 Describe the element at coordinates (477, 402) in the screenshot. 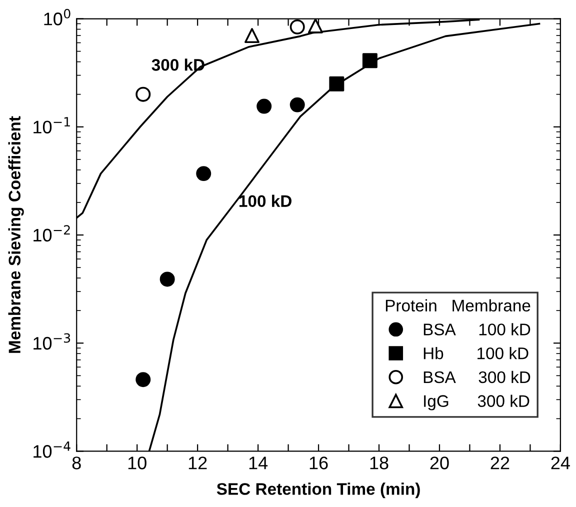

I see `legend-label: IgG 300 kD` at that location.